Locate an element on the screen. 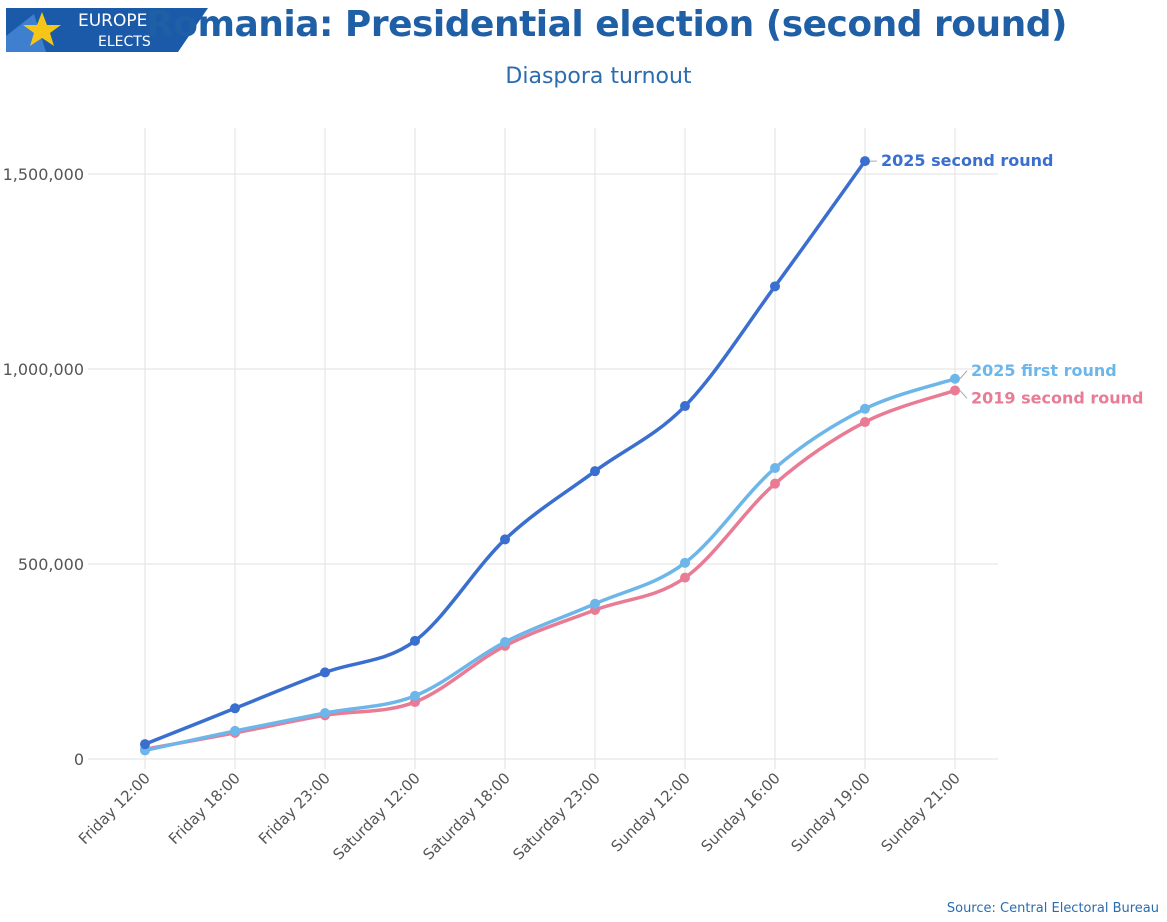 The image size is (1167, 922). chart-subtitle: Diaspora turnout is located at coordinates (598, 76).